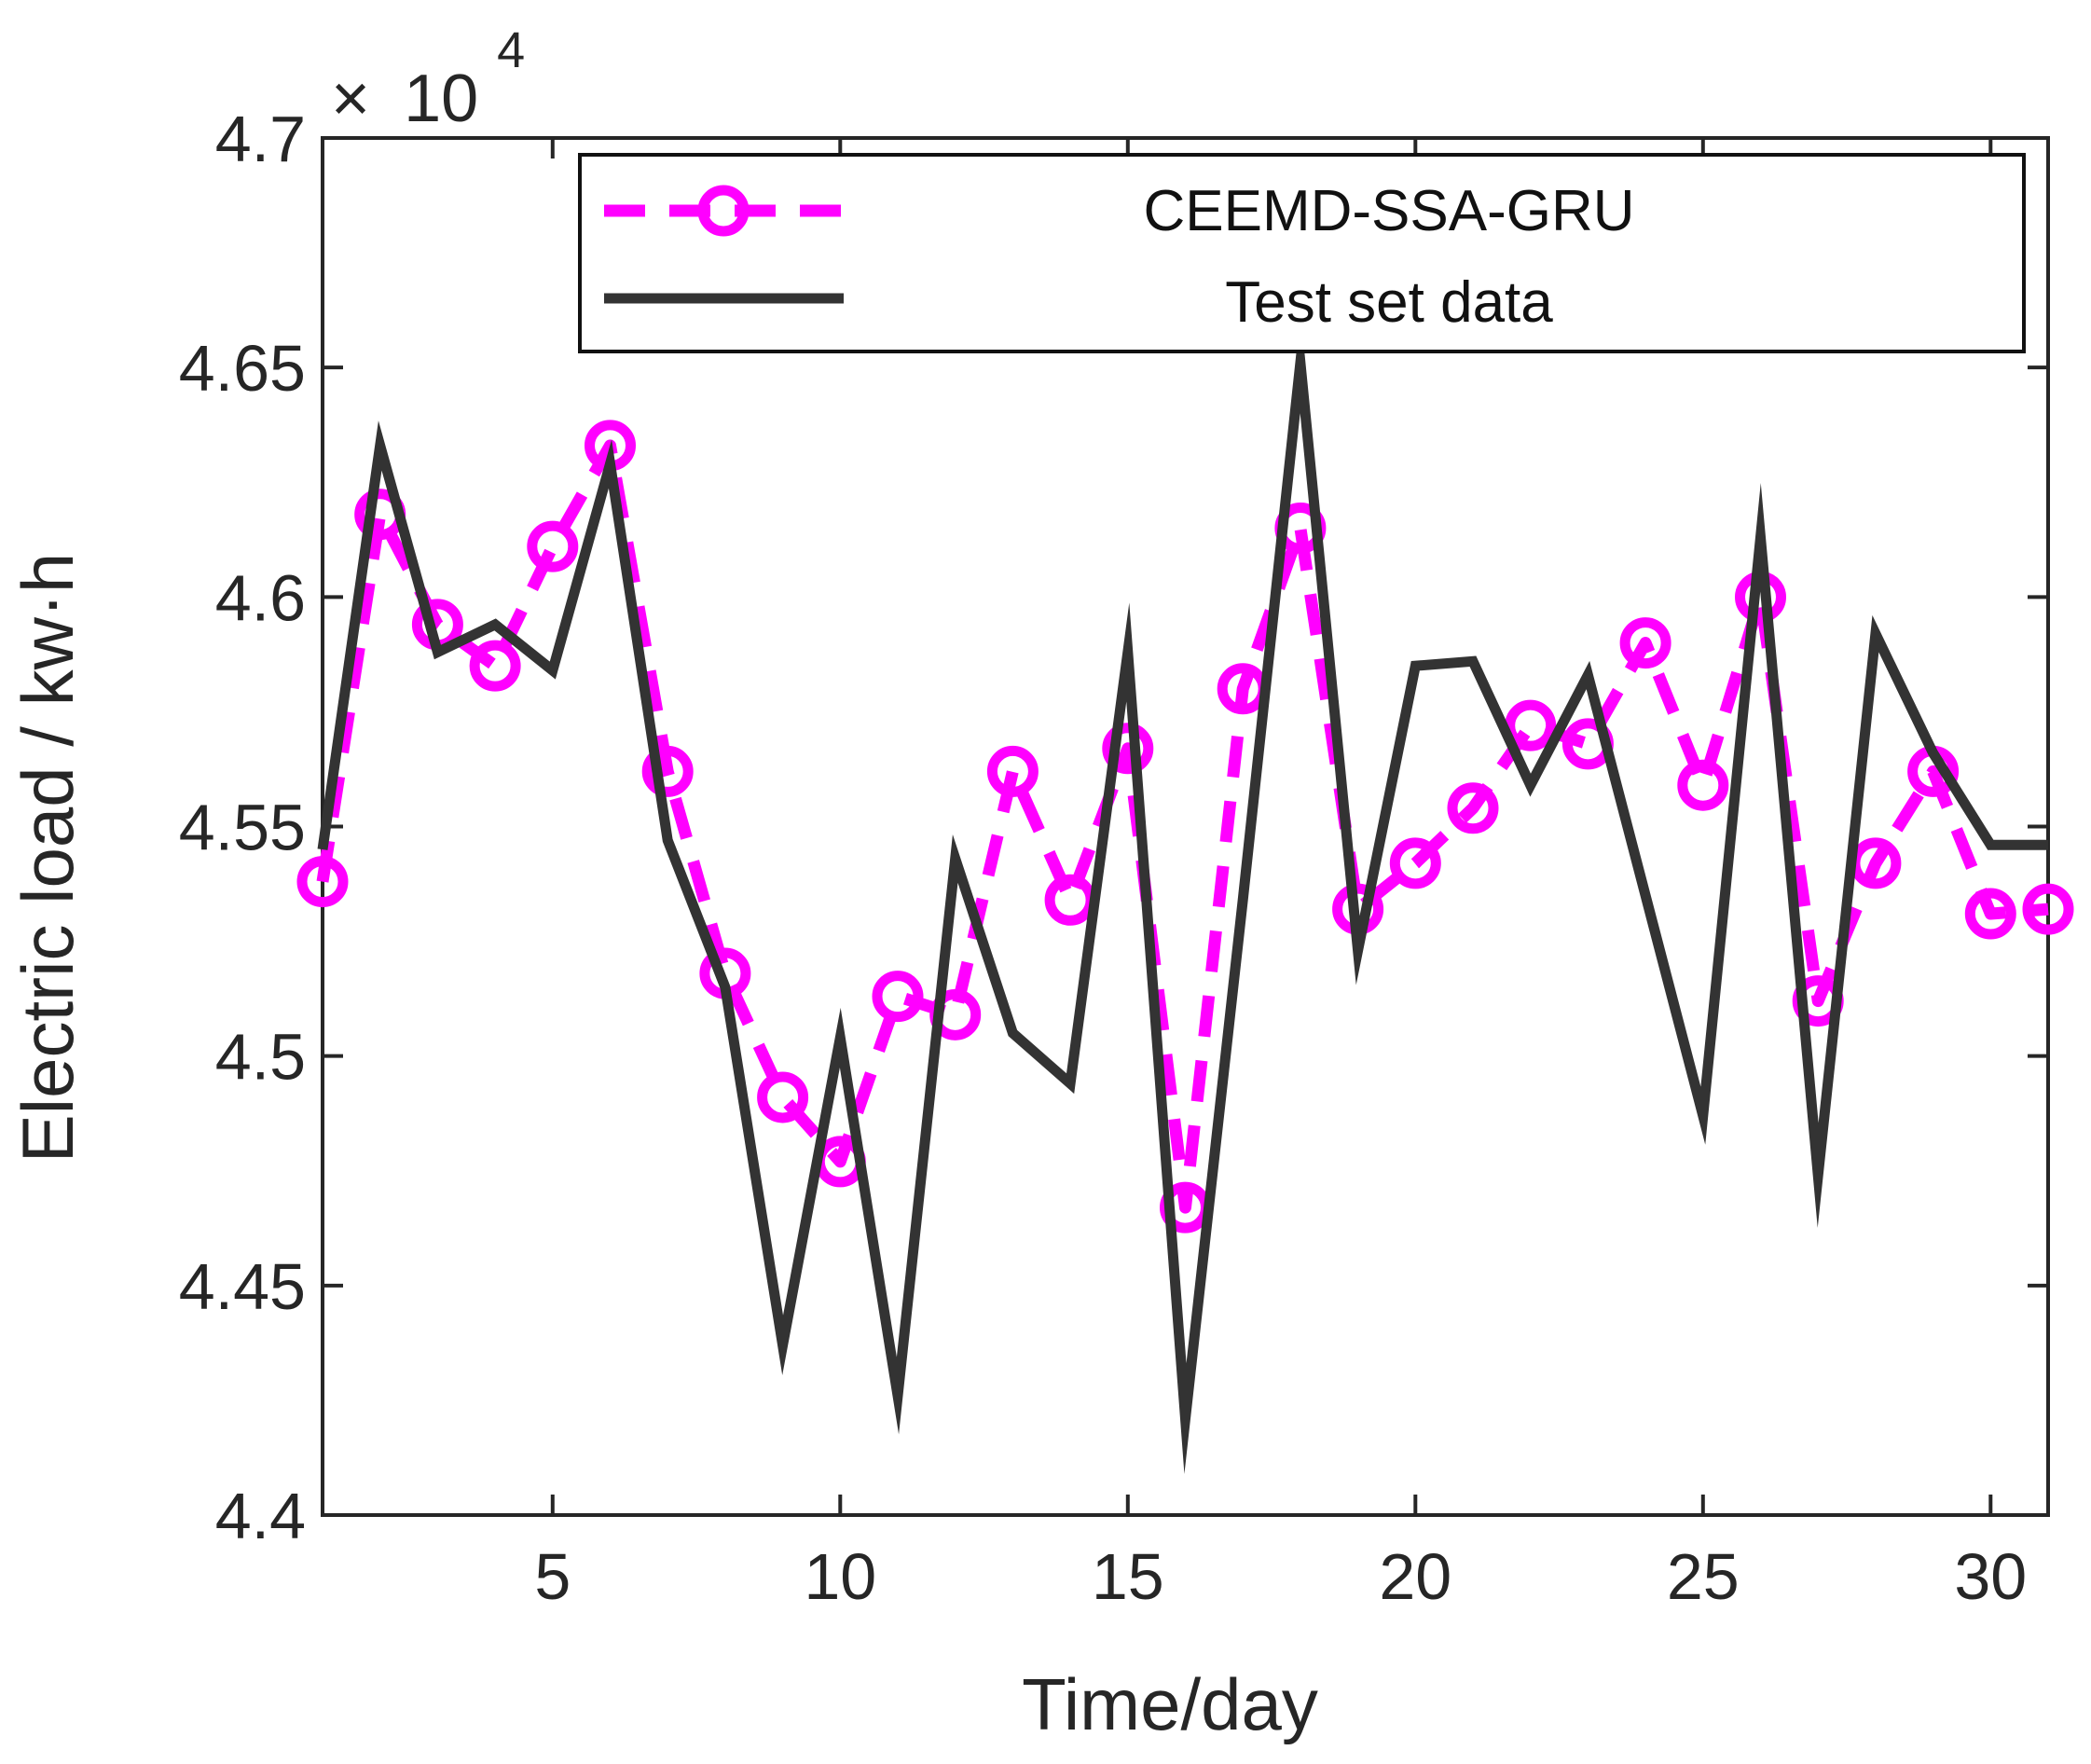  I want to click on legend-label-test-set-data: Test set data, so click(1389, 302).